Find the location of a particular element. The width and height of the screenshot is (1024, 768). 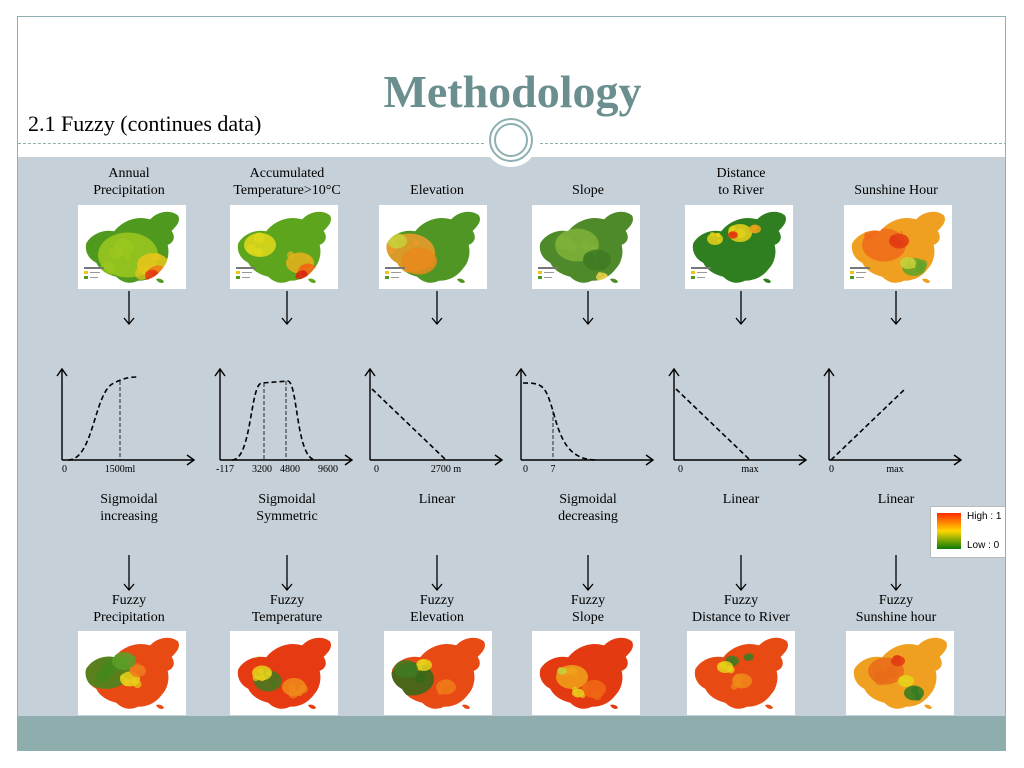

fuzzy-label-elev-line: Fuzzy is located at coordinates (437, 600).